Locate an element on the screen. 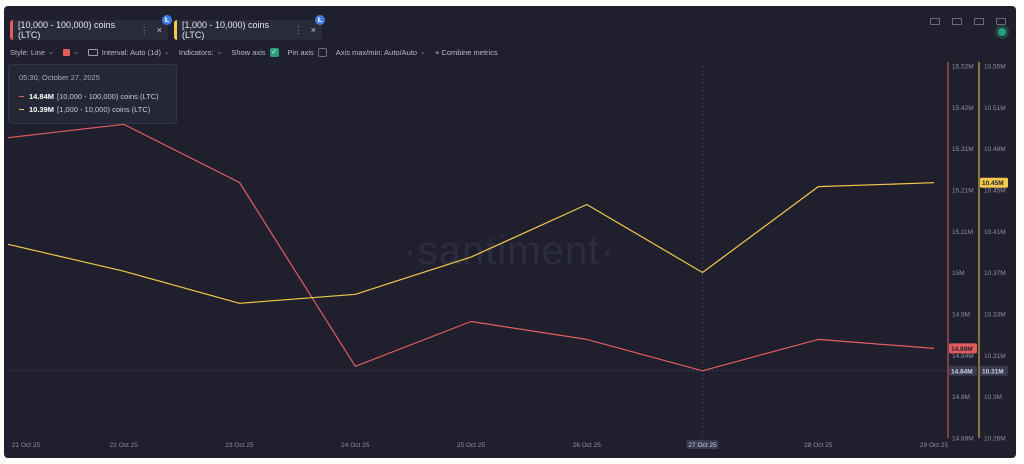  tooltip-row: 14.84M [10,000 - 100,000) coins (LTC) is located at coordinates (89, 96).